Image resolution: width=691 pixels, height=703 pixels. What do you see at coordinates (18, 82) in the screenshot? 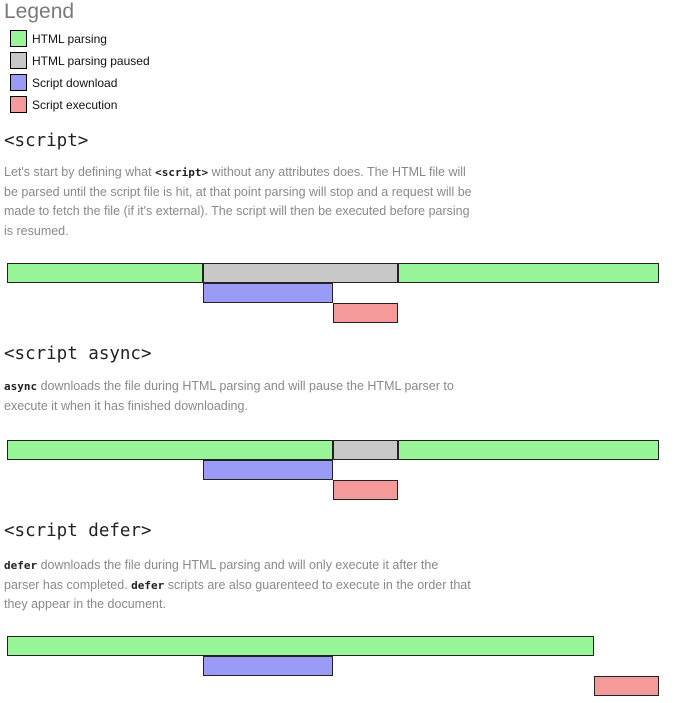
I see `legend-swatch-download` at bounding box center [18, 82].